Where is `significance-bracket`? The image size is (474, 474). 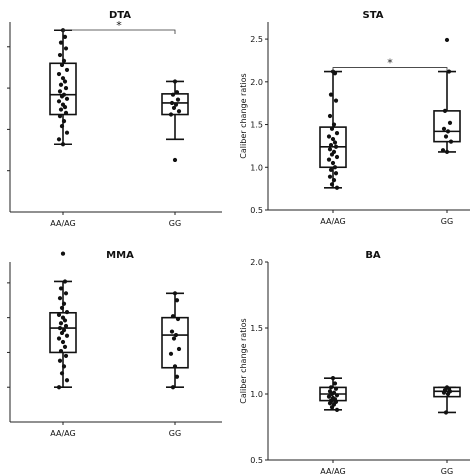 significance-bracket is located at coordinates (119, 31).